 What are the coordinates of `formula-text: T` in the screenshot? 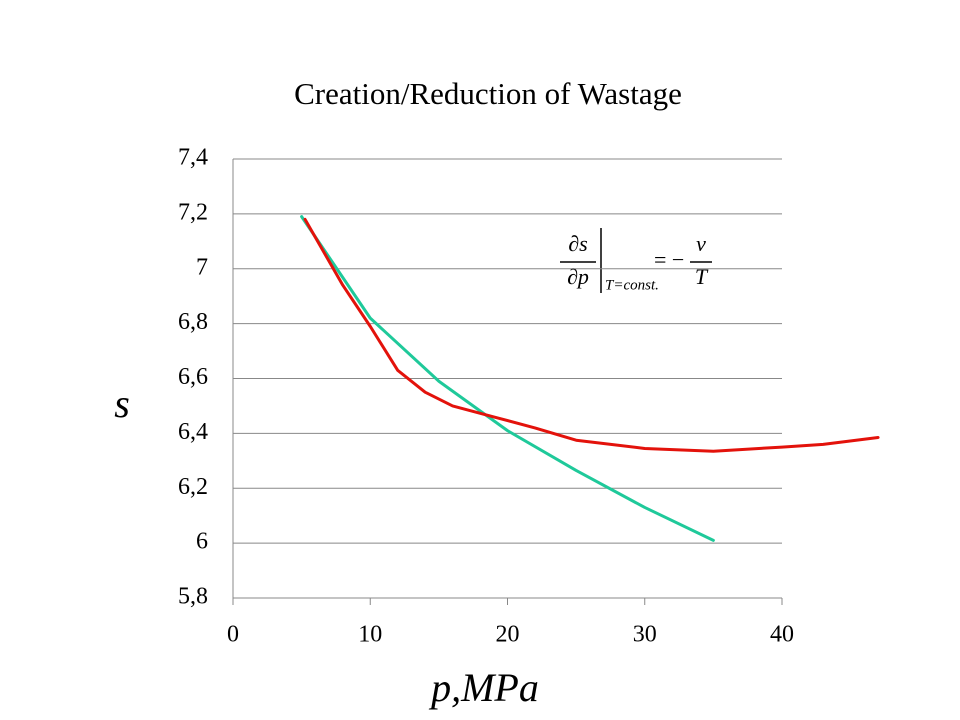 It's located at (702, 276).